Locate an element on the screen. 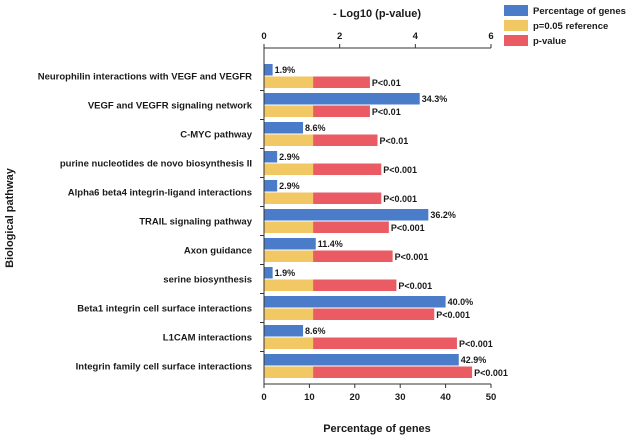 This screenshot has width=640, height=438. x2-tick-label: 6 is located at coordinates (490, 36).